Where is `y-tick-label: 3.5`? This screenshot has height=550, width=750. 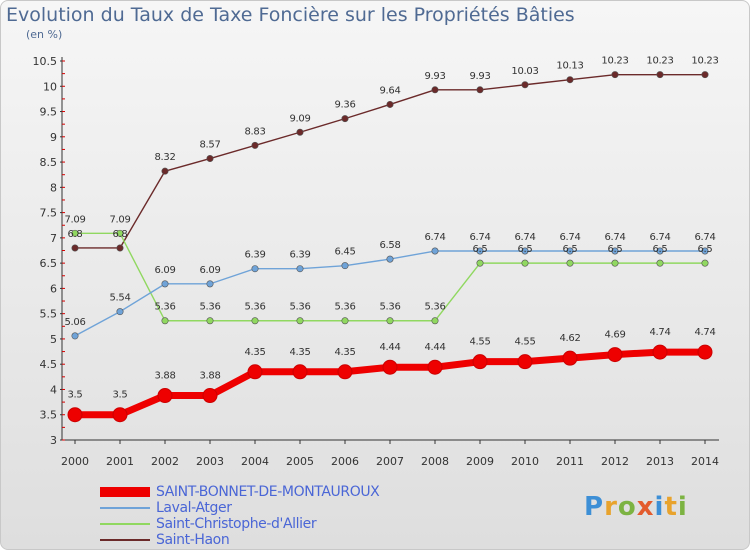
y-tick-label: 3.5 is located at coordinates (49, 415).